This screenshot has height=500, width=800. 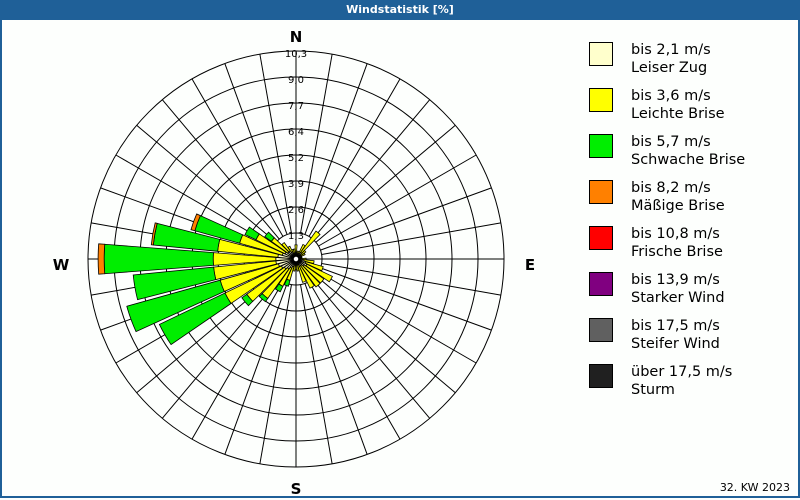 I want to click on legend-label: Starker Wind, so click(x=678, y=298).